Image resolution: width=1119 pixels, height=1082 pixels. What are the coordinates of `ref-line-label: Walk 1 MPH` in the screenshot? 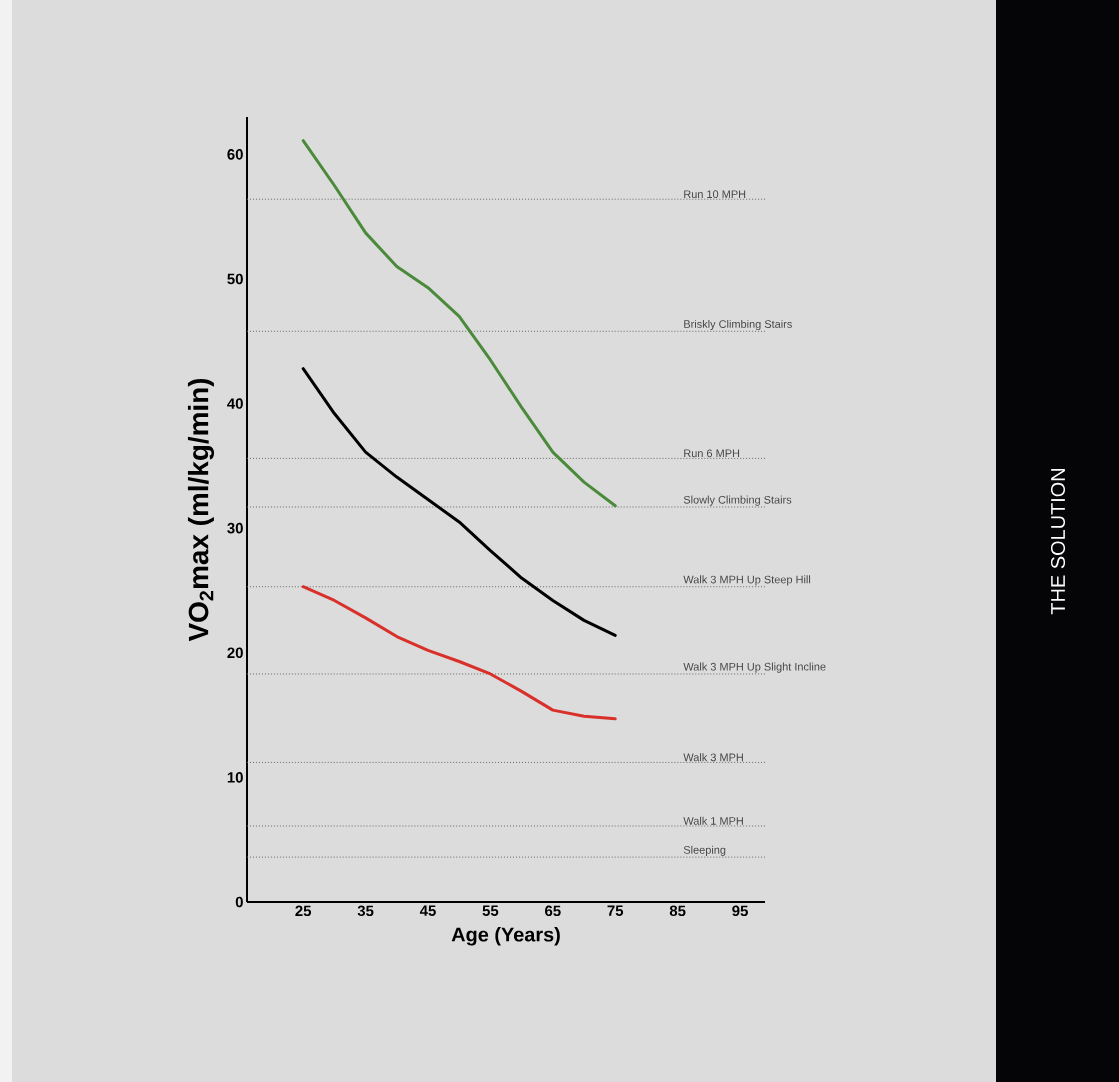 It's located at (713, 820).